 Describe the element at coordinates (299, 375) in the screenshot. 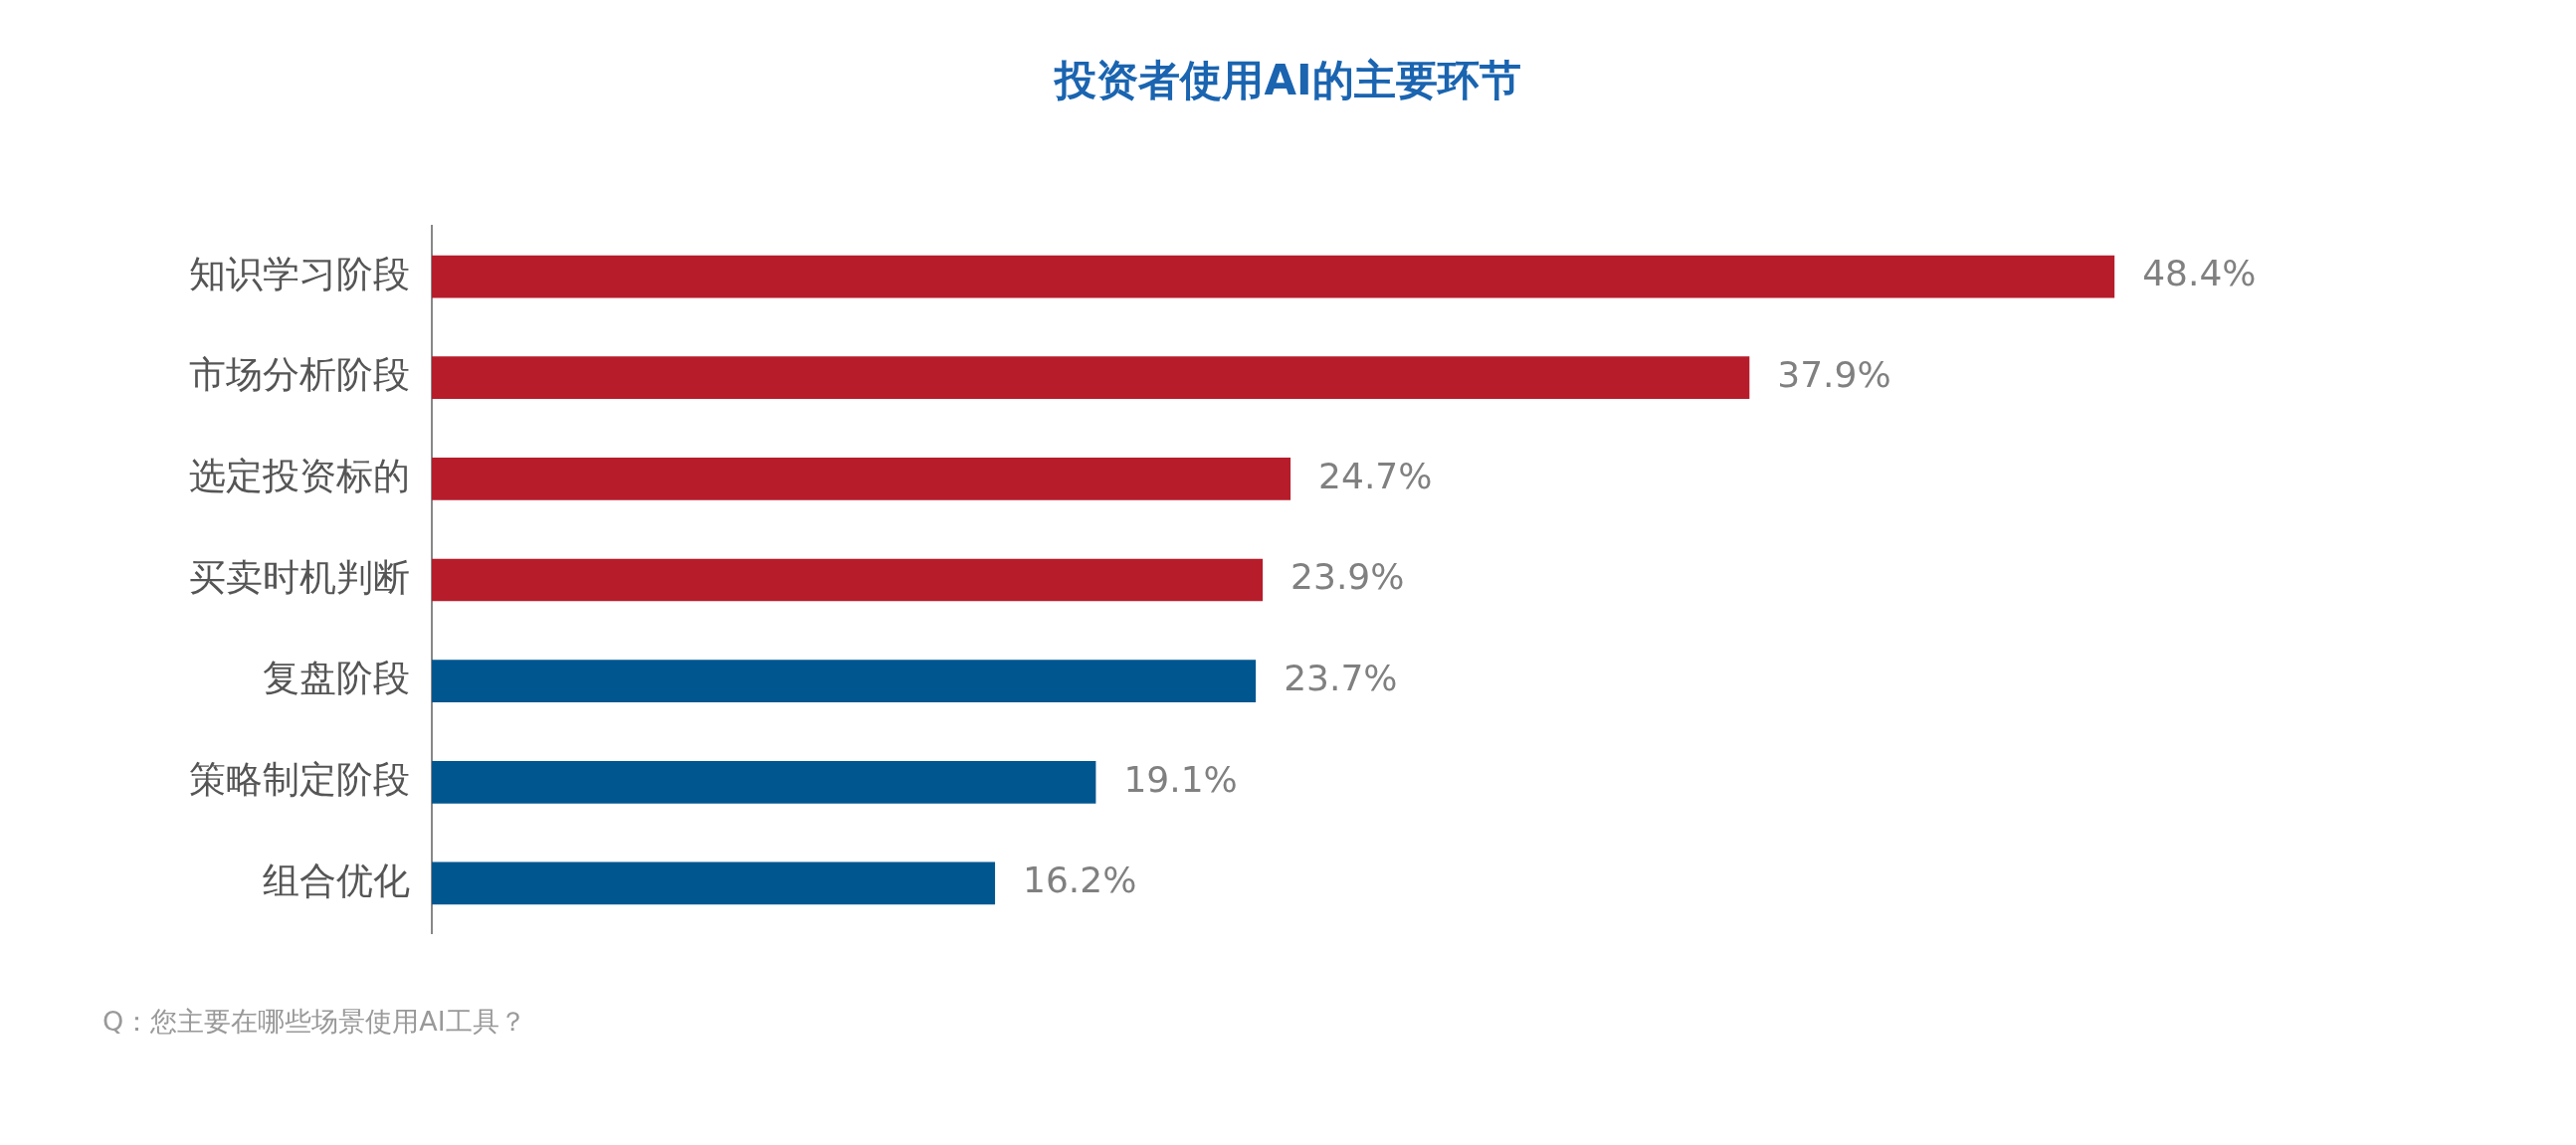

I see `y-tick-label: 市场分析阶段` at that location.